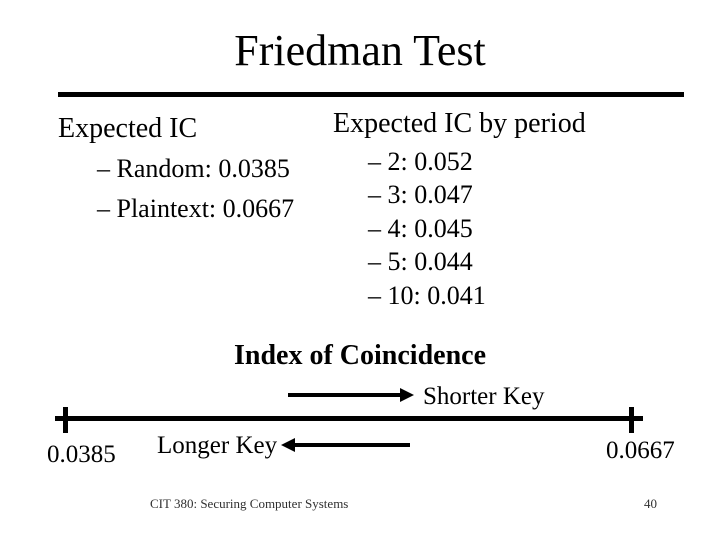  What do you see at coordinates (288, 445) in the screenshot?
I see `arrow-left-icon` at bounding box center [288, 445].